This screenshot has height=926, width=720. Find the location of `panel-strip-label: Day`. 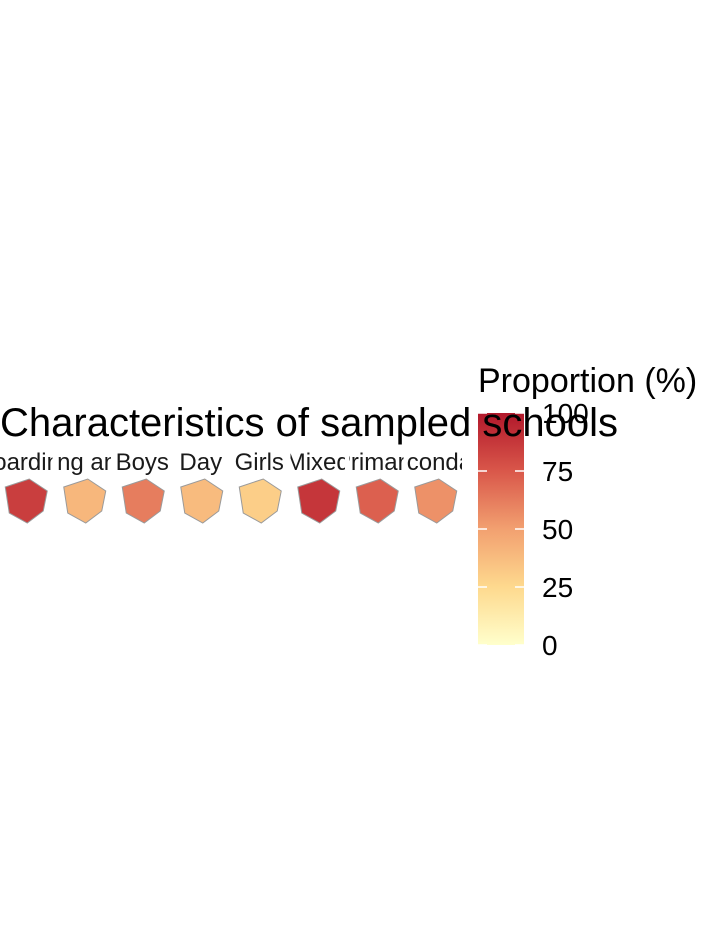

panel-strip-label: Day is located at coordinates (200, 462).